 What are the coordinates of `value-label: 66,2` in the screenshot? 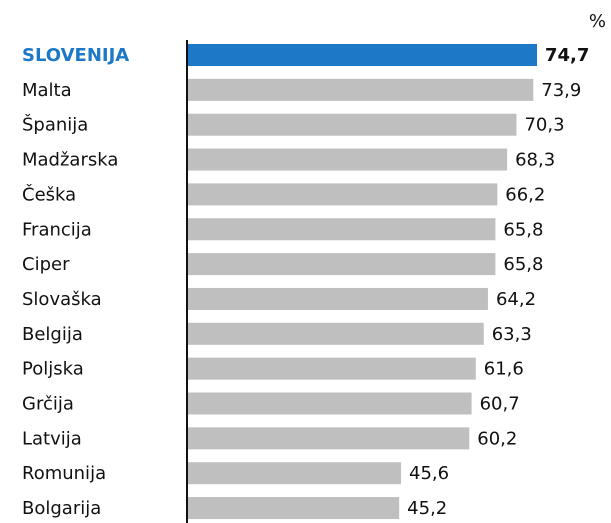 It's located at (525, 194).